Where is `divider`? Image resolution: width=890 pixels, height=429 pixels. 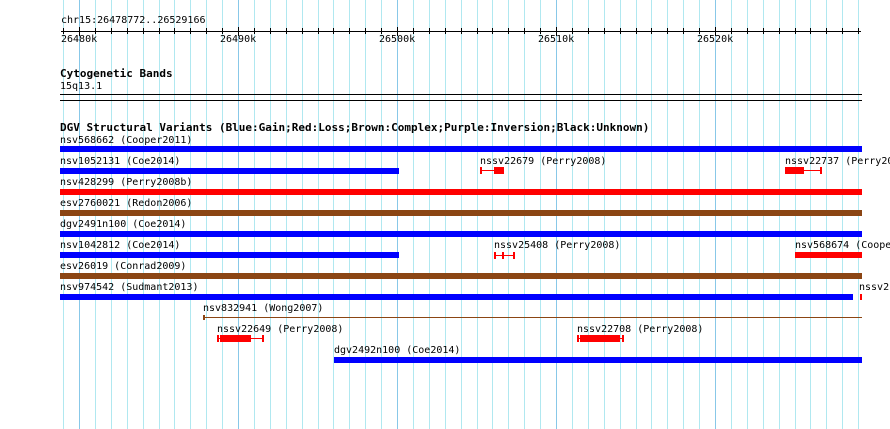
divider is located at coordinates (461, 100).